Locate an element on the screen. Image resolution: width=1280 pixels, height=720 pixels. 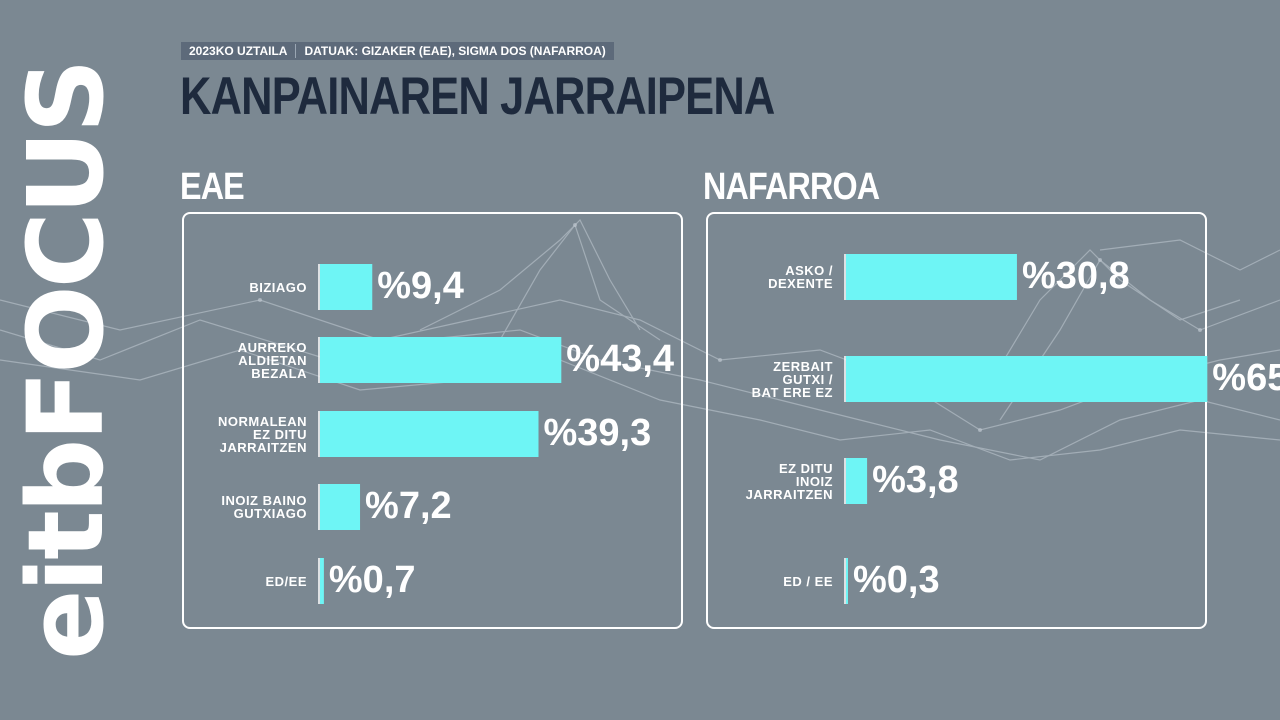
value-label-nafarroa-0: %30,8 is located at coordinates (1075, 276).